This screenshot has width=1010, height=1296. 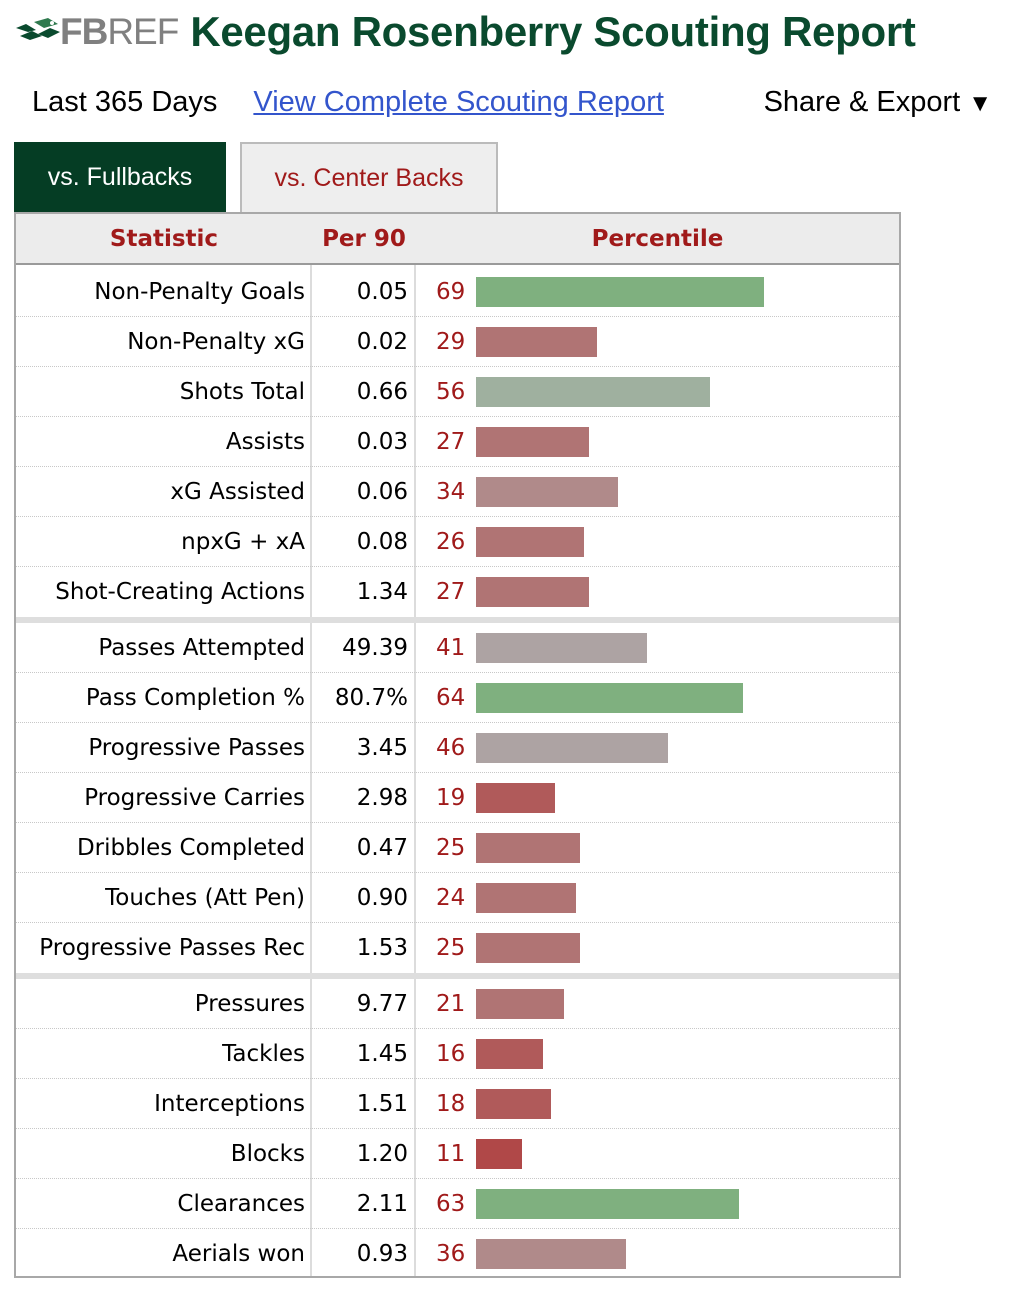 I want to click on caret-down-icon: ▼, so click(x=980, y=103).